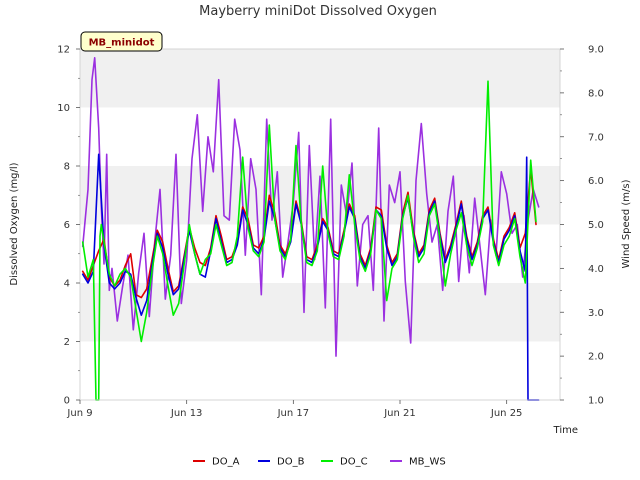 Image resolution: width=640 pixels, height=480 pixels. What do you see at coordinates (596, 137) in the screenshot?
I see `y-tick-label-right: 7.0` at bounding box center [596, 137].